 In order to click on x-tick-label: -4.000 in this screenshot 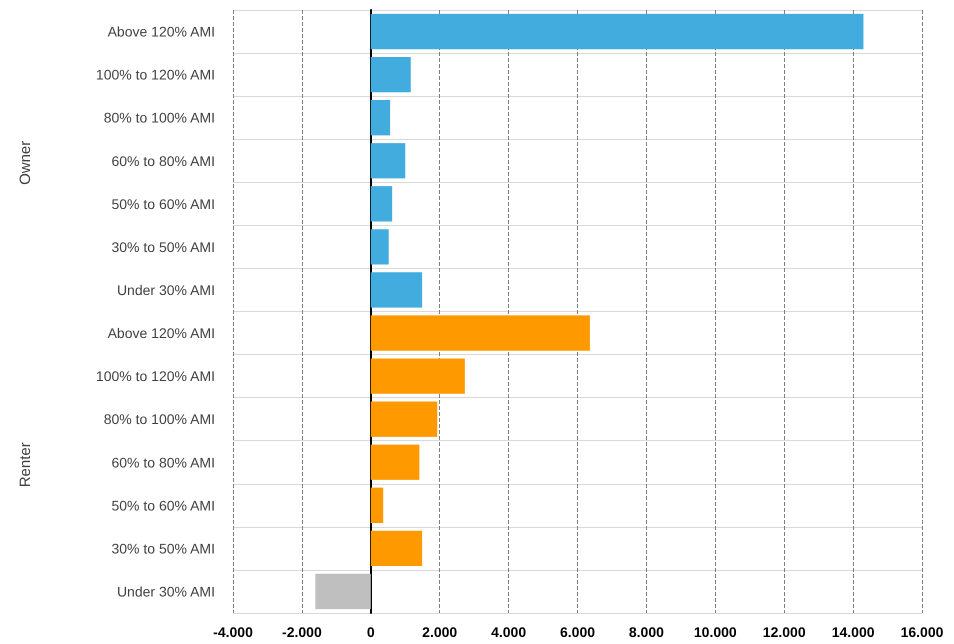, I will do `click(233, 632)`.